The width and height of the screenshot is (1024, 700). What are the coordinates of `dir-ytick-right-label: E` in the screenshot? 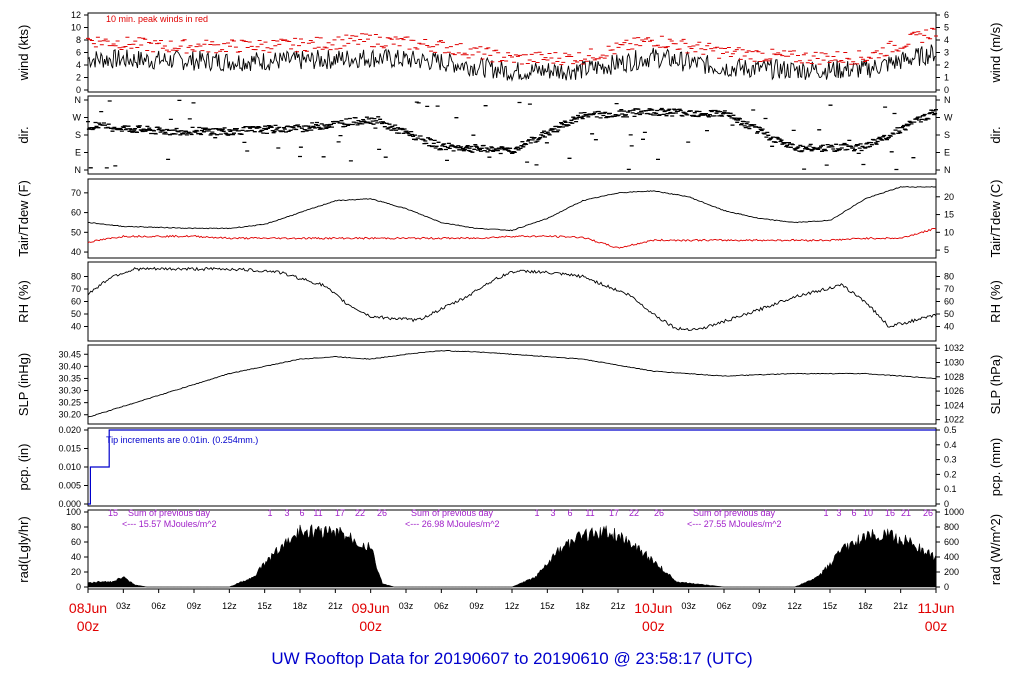 It's located at (947, 153).